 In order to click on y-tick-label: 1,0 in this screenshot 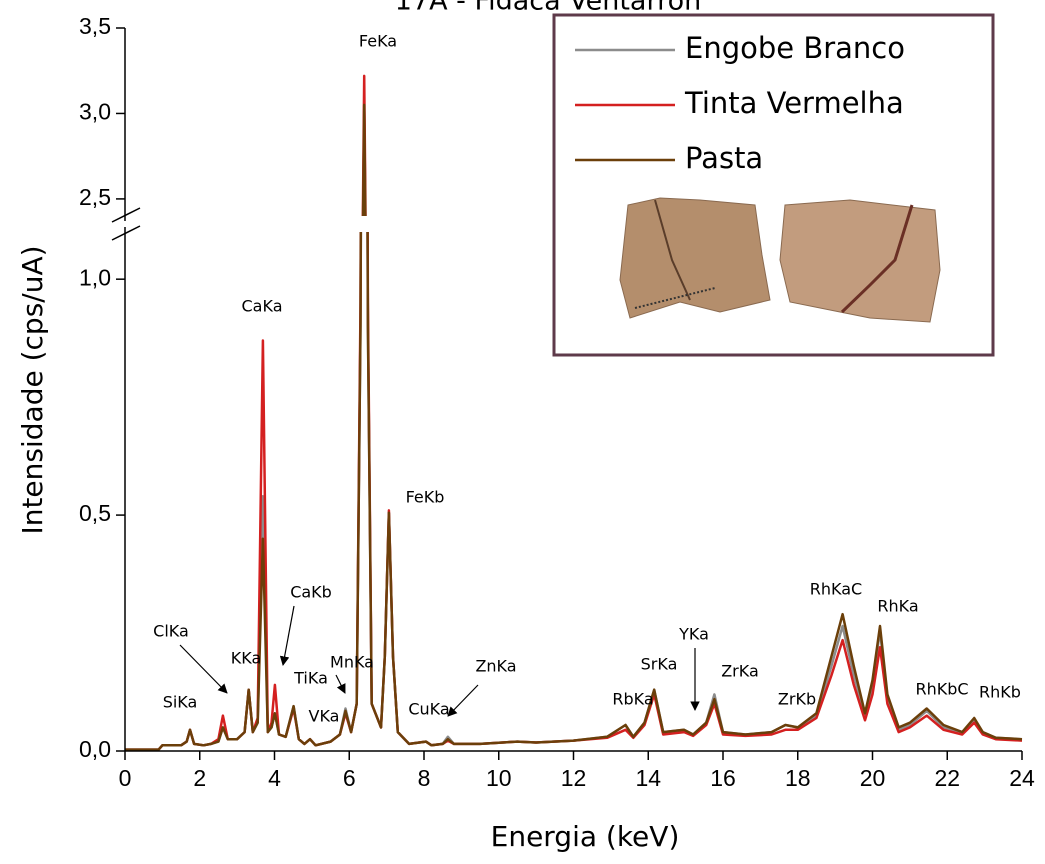, I will do `click(95, 277)`.